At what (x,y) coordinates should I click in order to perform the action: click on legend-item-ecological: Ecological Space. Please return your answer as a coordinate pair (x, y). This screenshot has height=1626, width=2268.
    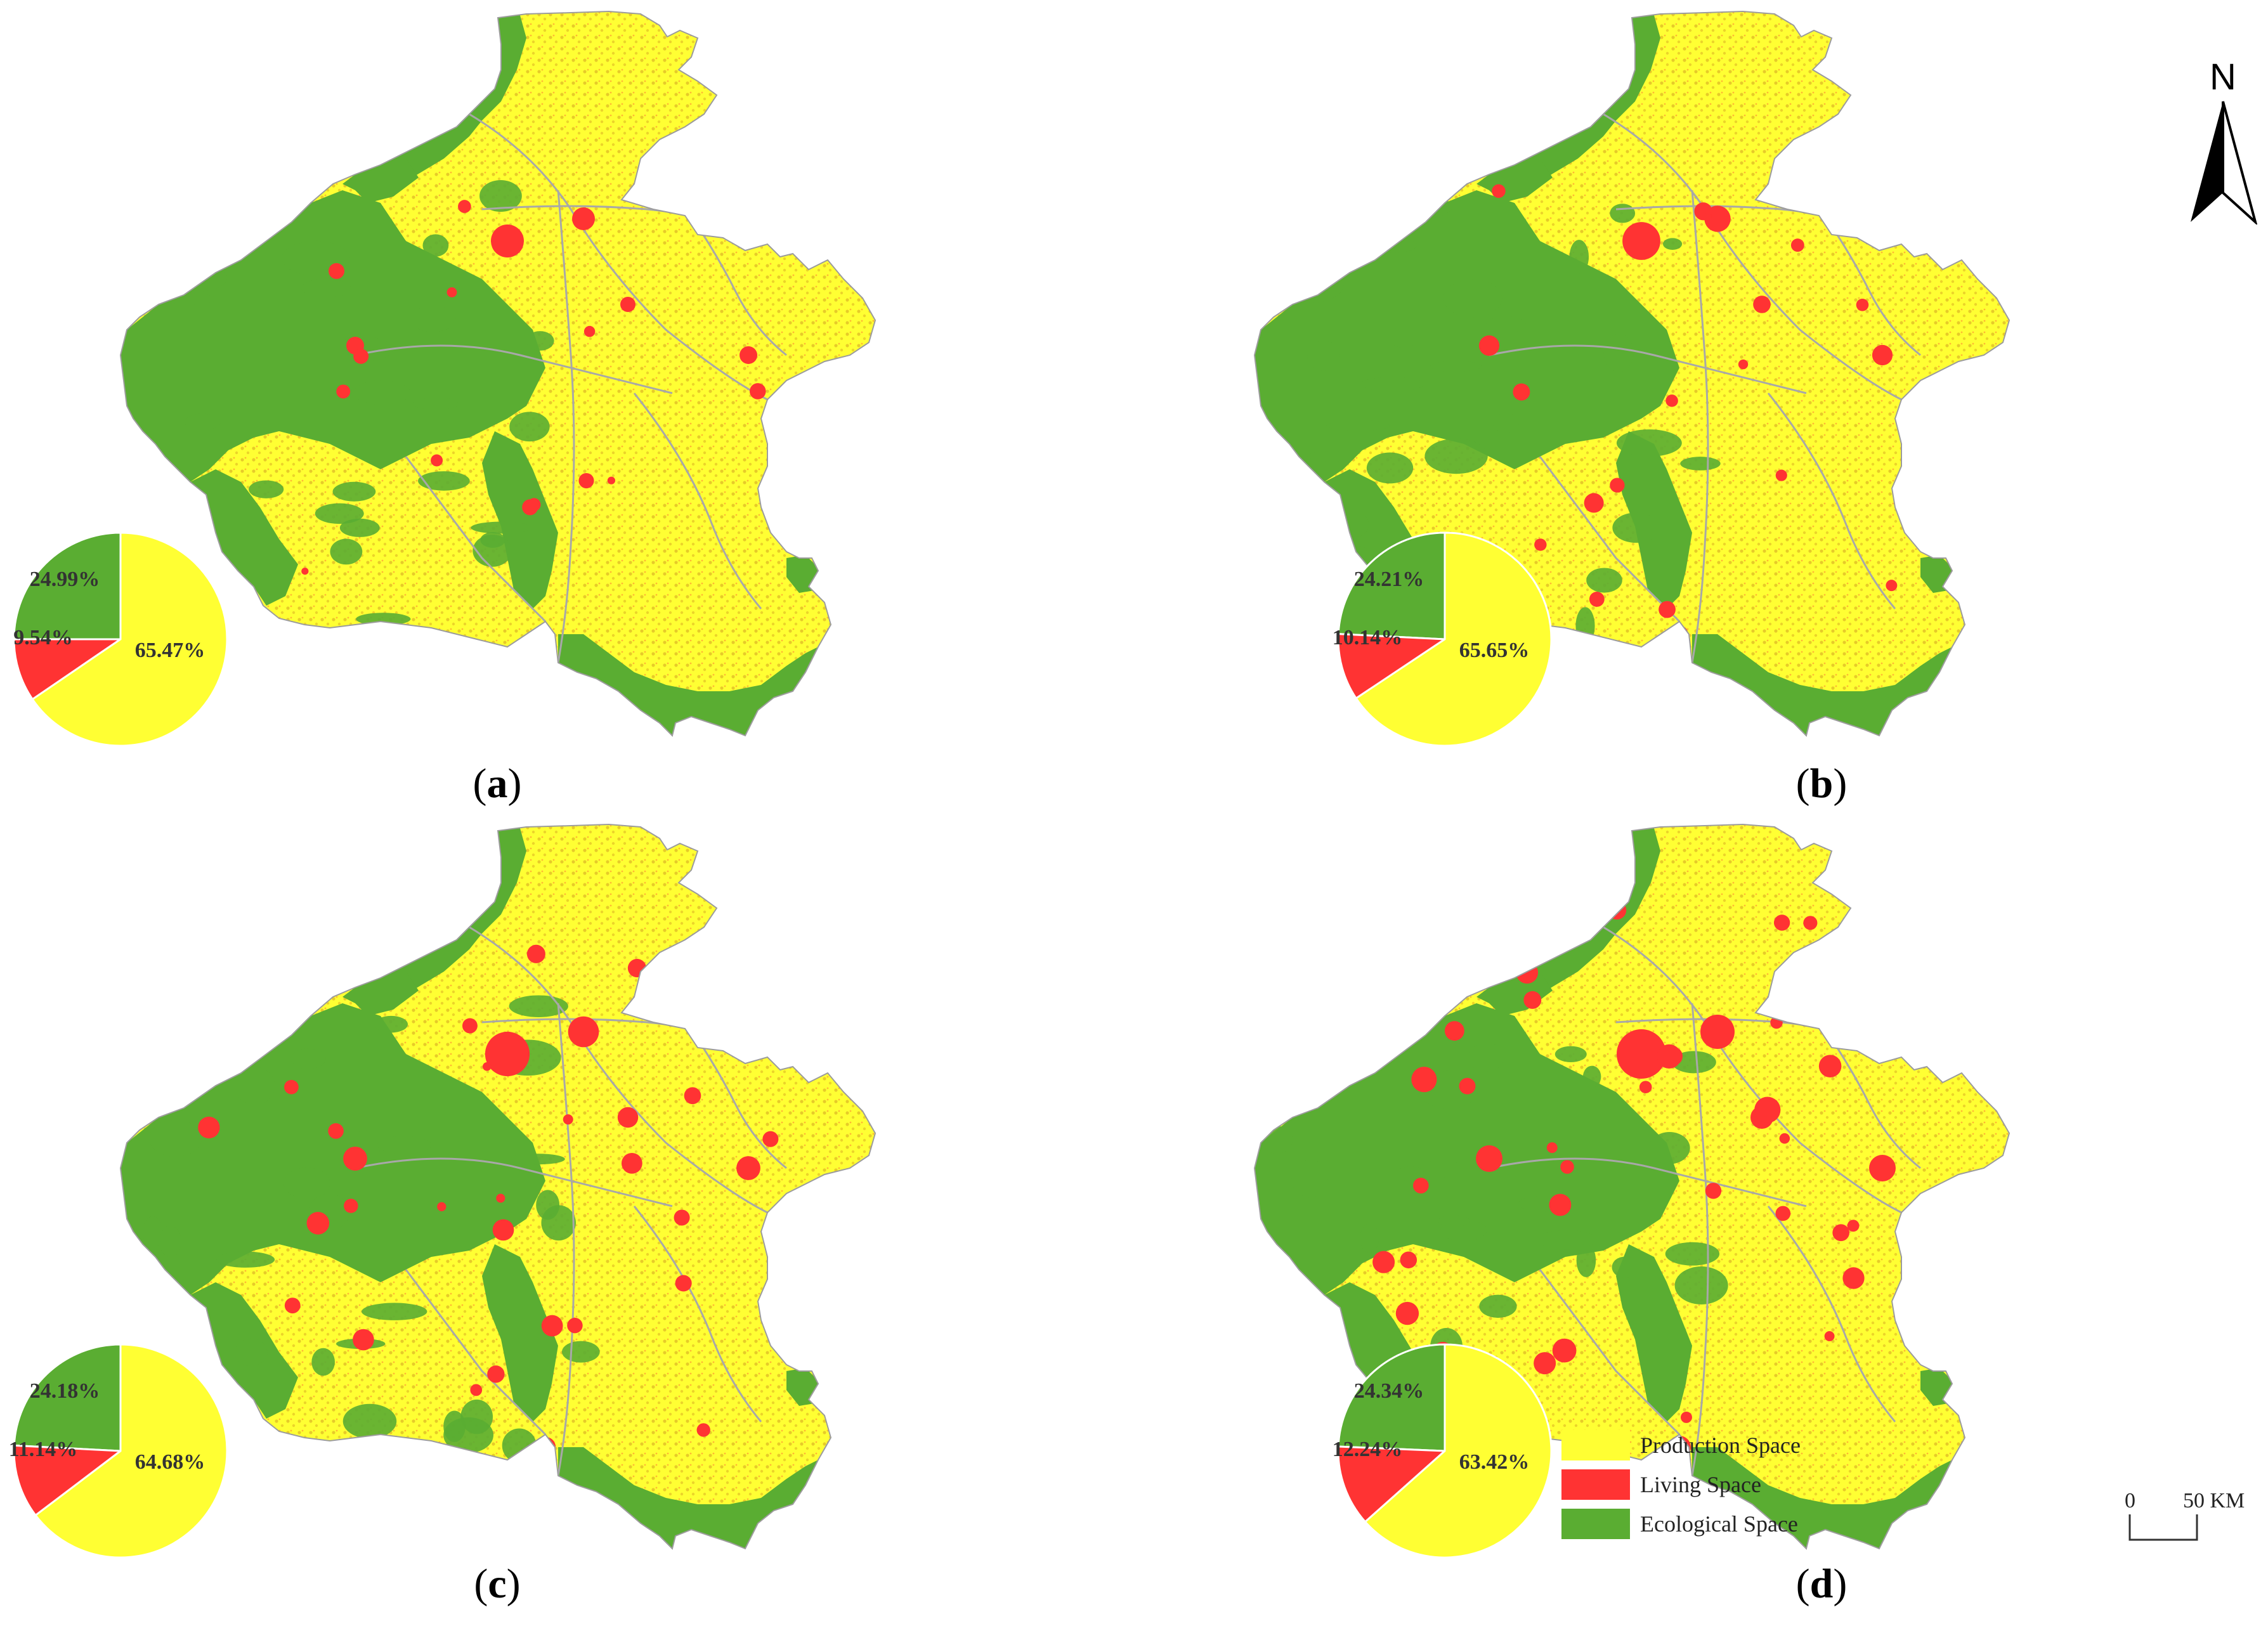
    Looking at the image, I should click on (1701, 1524).